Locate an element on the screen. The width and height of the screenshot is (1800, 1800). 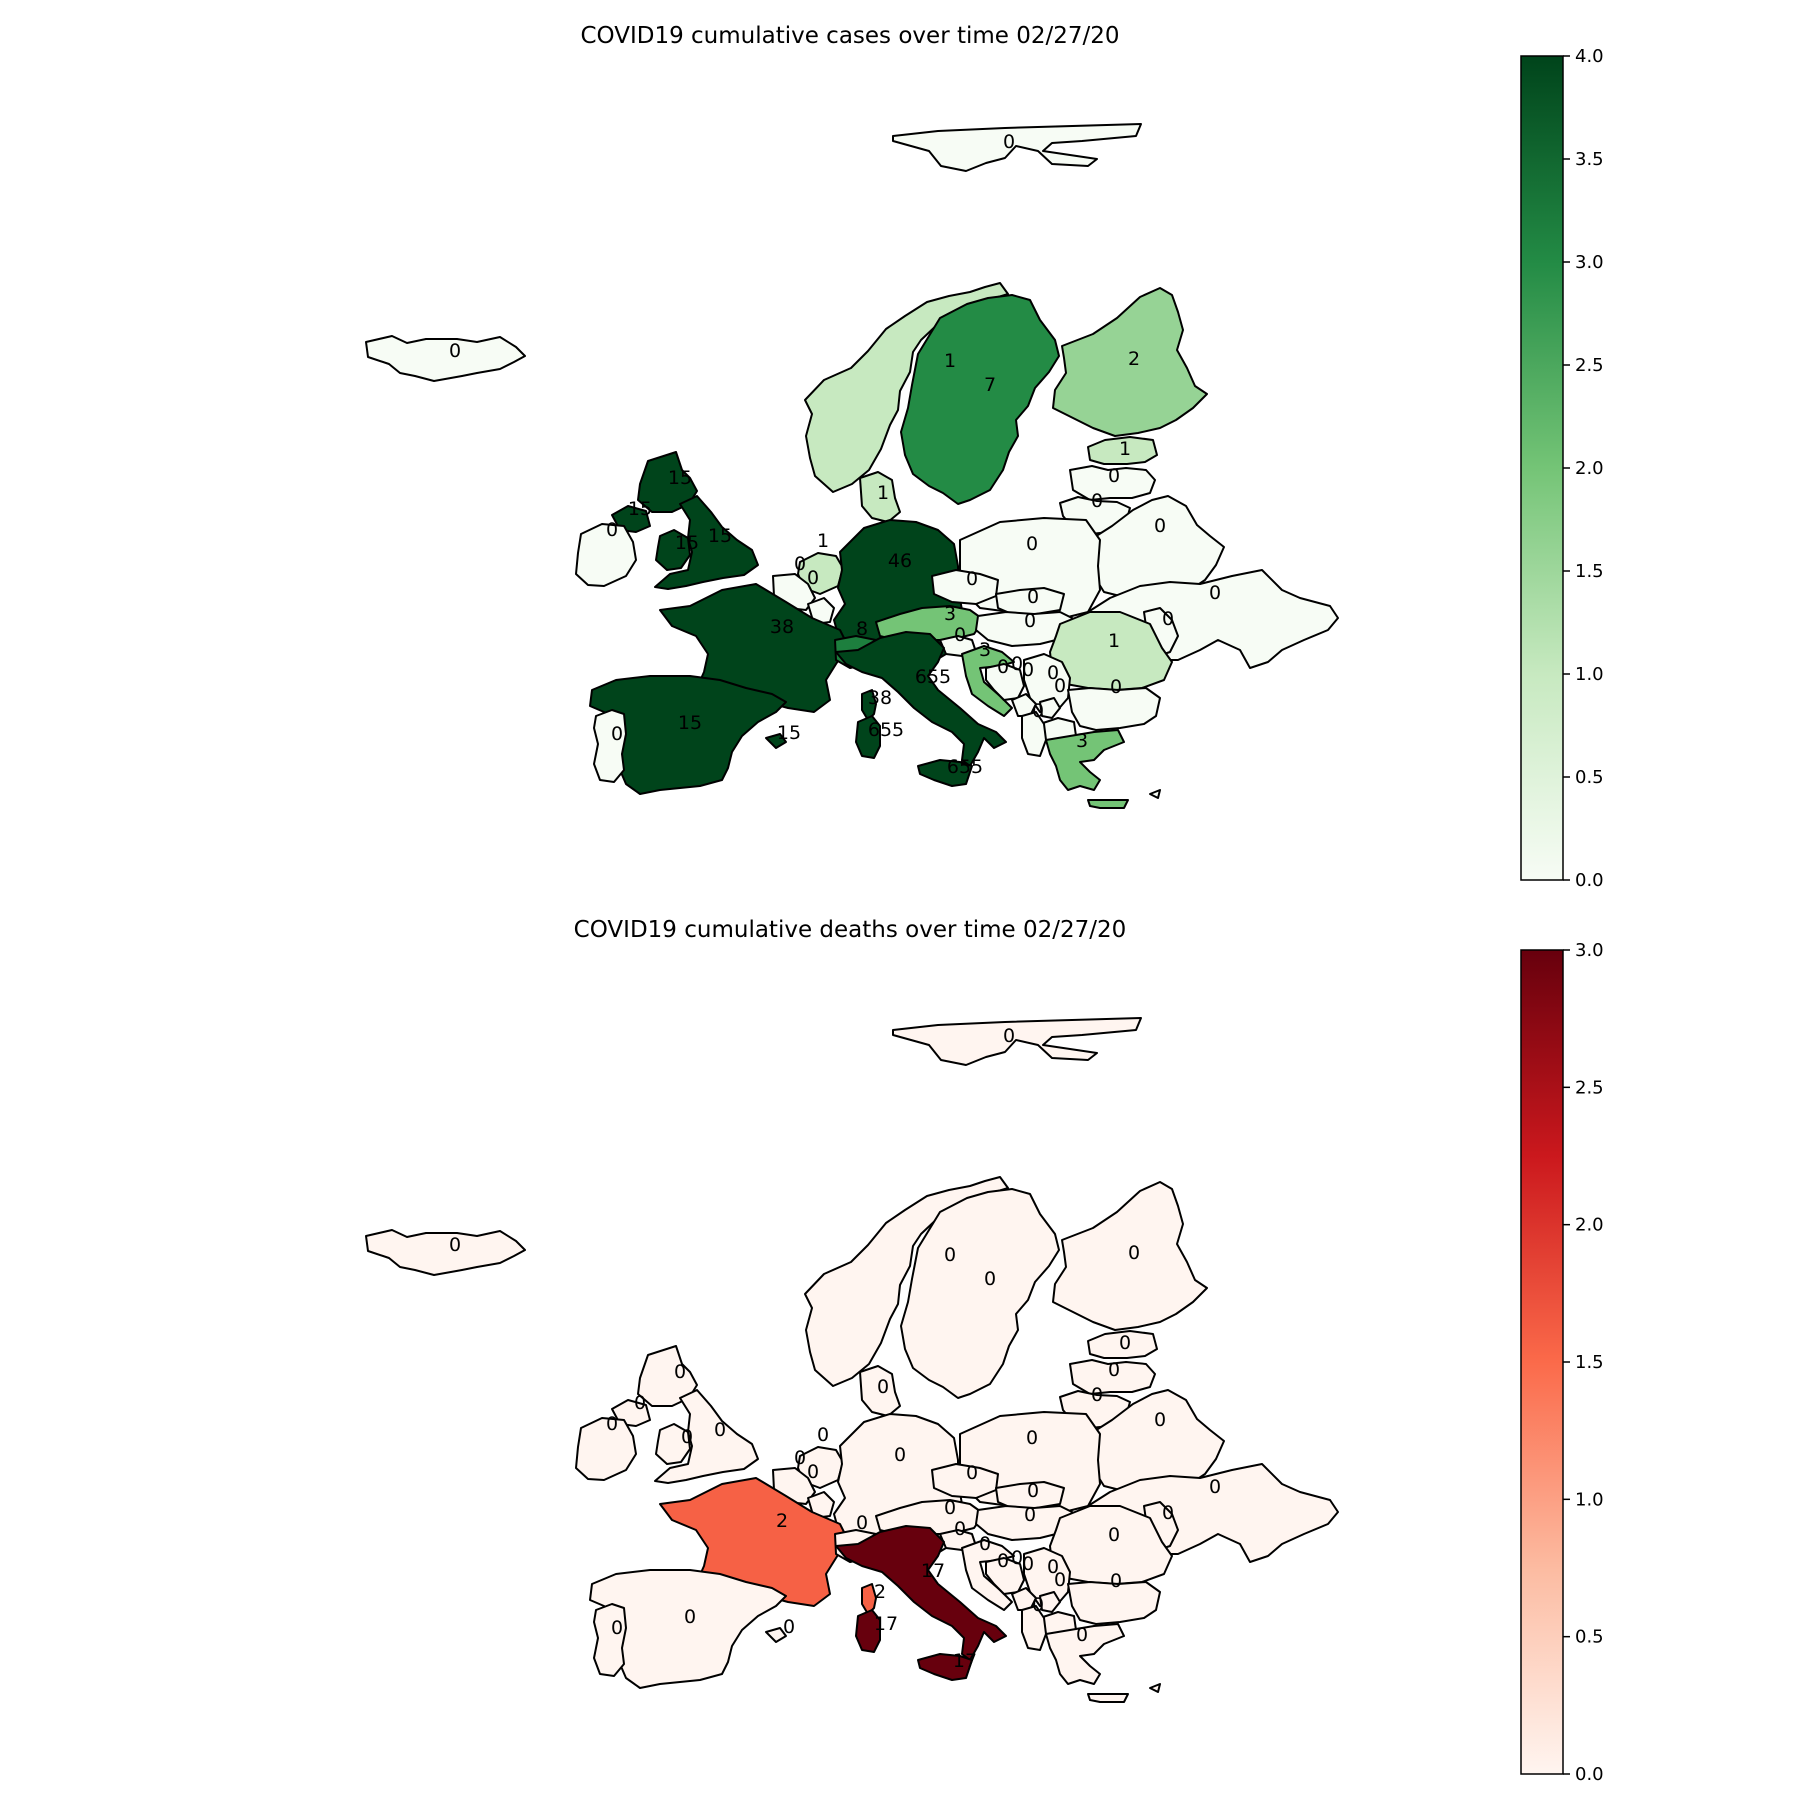
deaths-label-montenegro: 0 is located at coordinates (1028, 1564).